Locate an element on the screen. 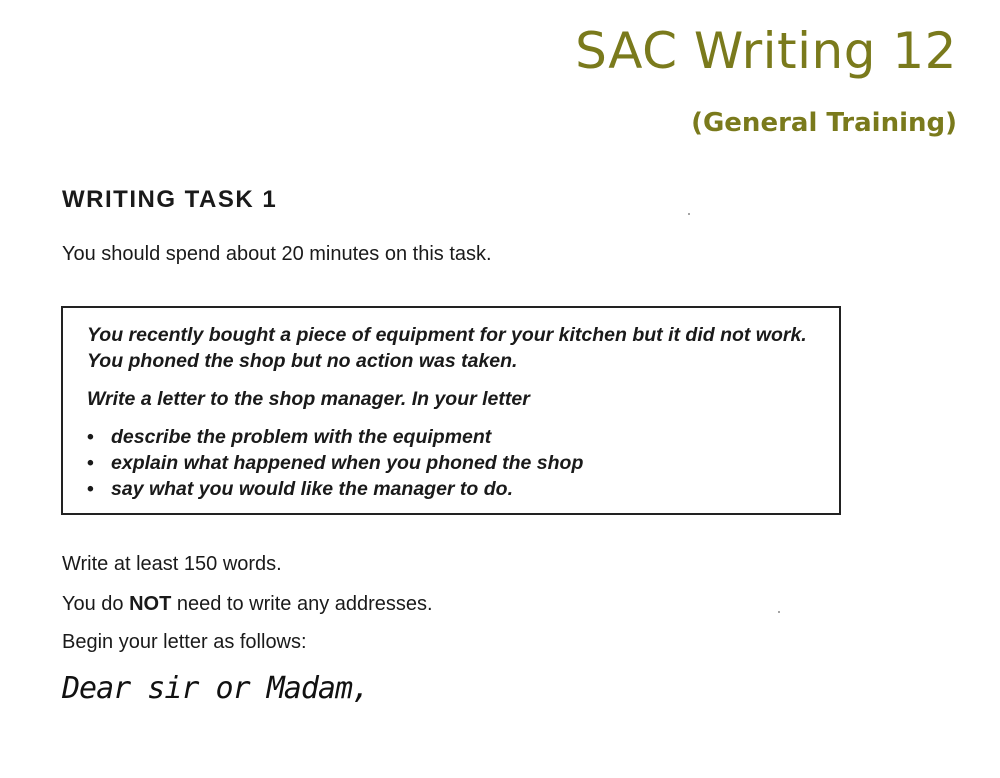  salutation-handwritten: Dear sir or Madam, is located at coordinates (216, 688).